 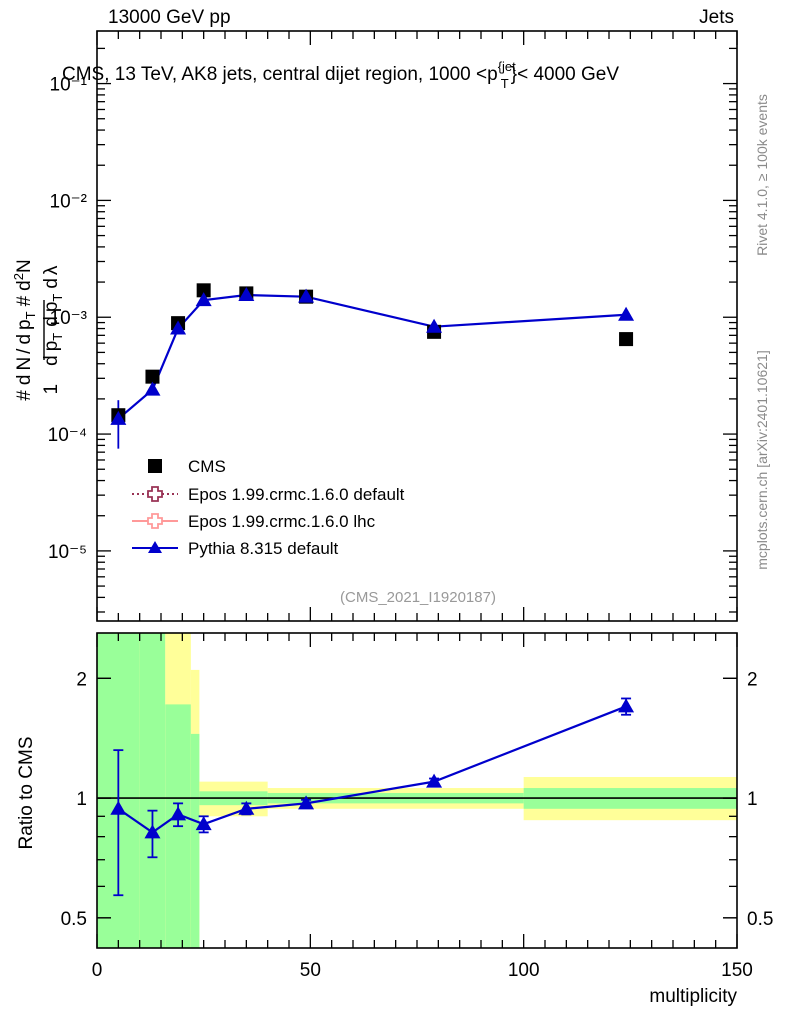 I want to click on x-tick-label: 50, so click(x=310, y=970).